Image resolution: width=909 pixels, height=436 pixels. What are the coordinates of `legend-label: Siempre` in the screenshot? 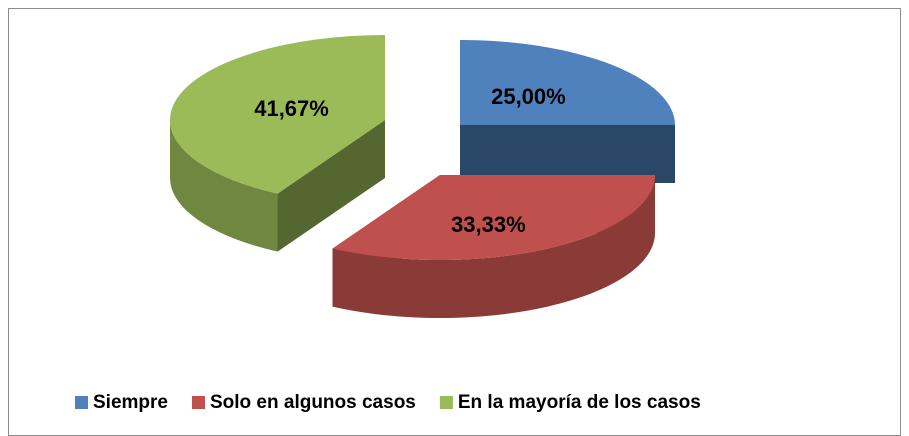 It's located at (130, 402).